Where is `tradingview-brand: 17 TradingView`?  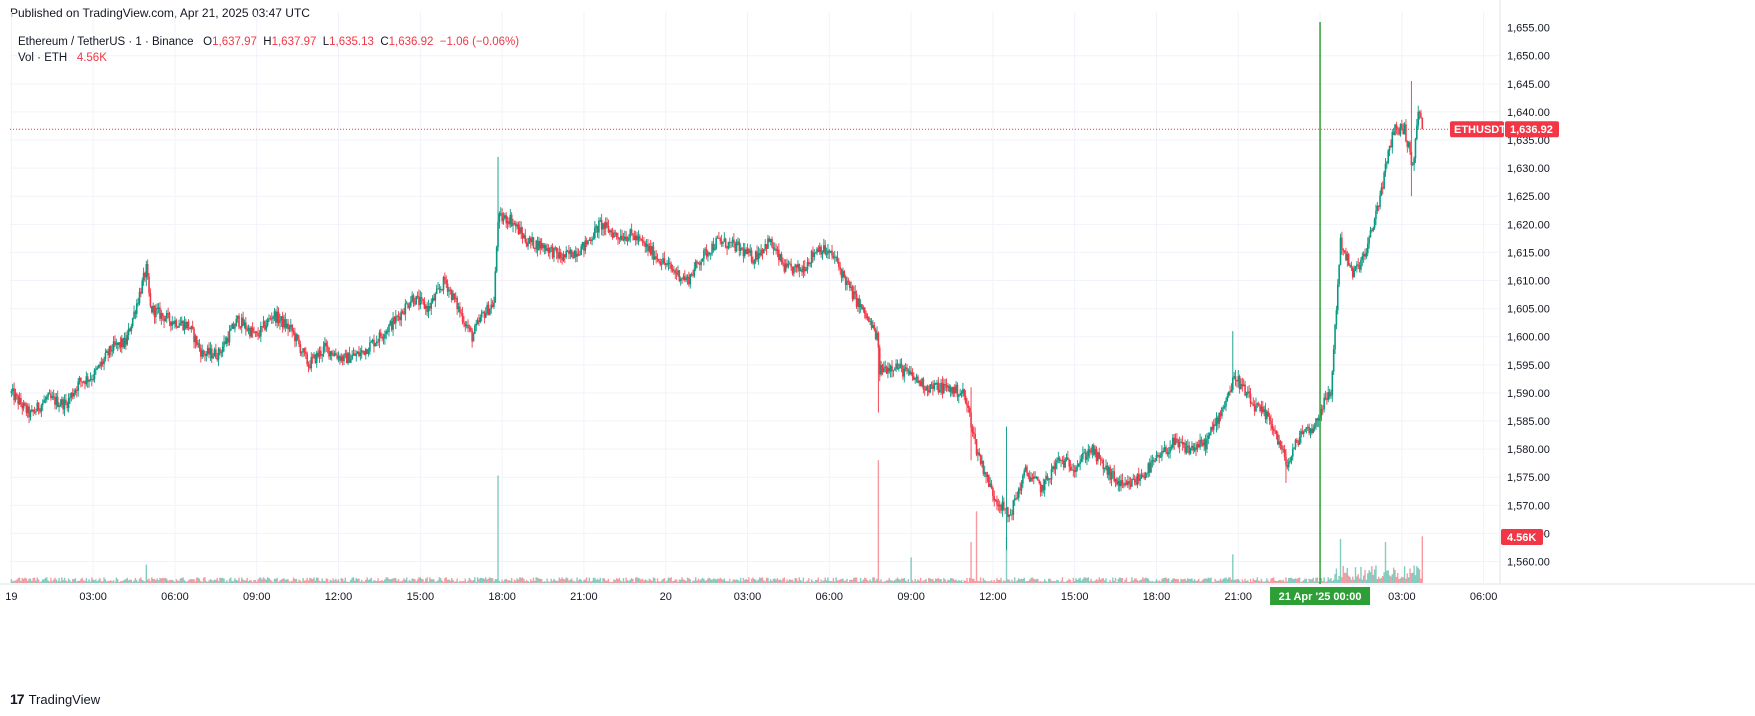 tradingview-brand: 17 TradingView is located at coordinates (55, 699).